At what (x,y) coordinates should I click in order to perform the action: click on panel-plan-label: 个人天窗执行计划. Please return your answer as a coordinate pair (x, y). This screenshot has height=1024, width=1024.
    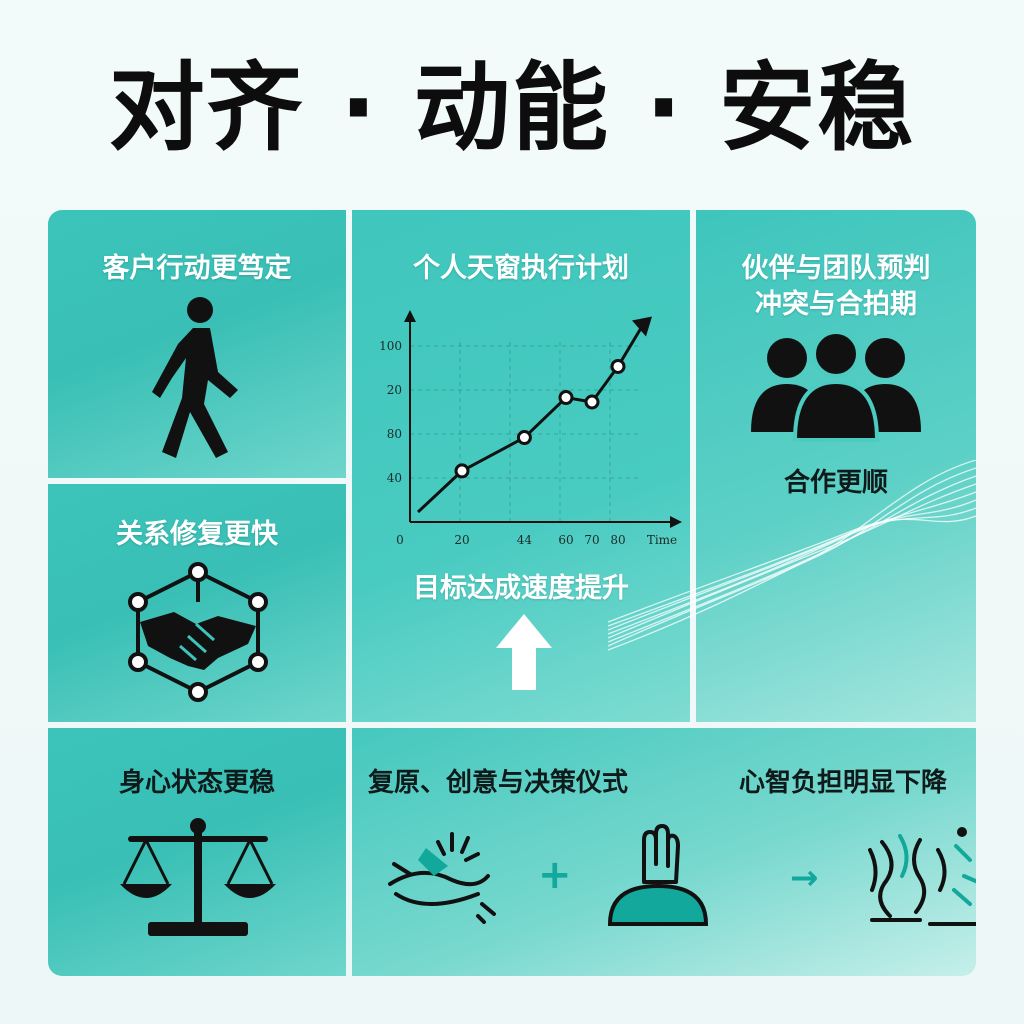
    Looking at the image, I should click on (521, 268).